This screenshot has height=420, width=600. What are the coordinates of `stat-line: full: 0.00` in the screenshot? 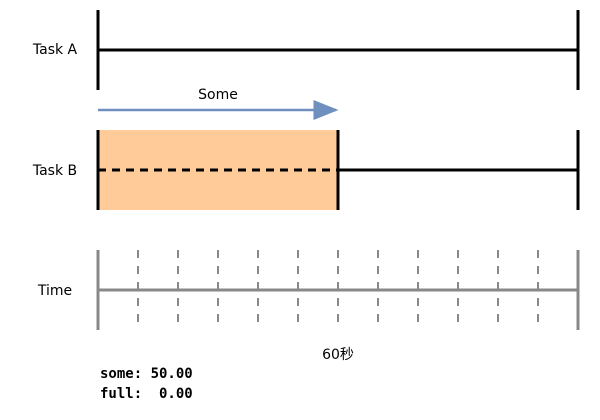 It's located at (146, 394).